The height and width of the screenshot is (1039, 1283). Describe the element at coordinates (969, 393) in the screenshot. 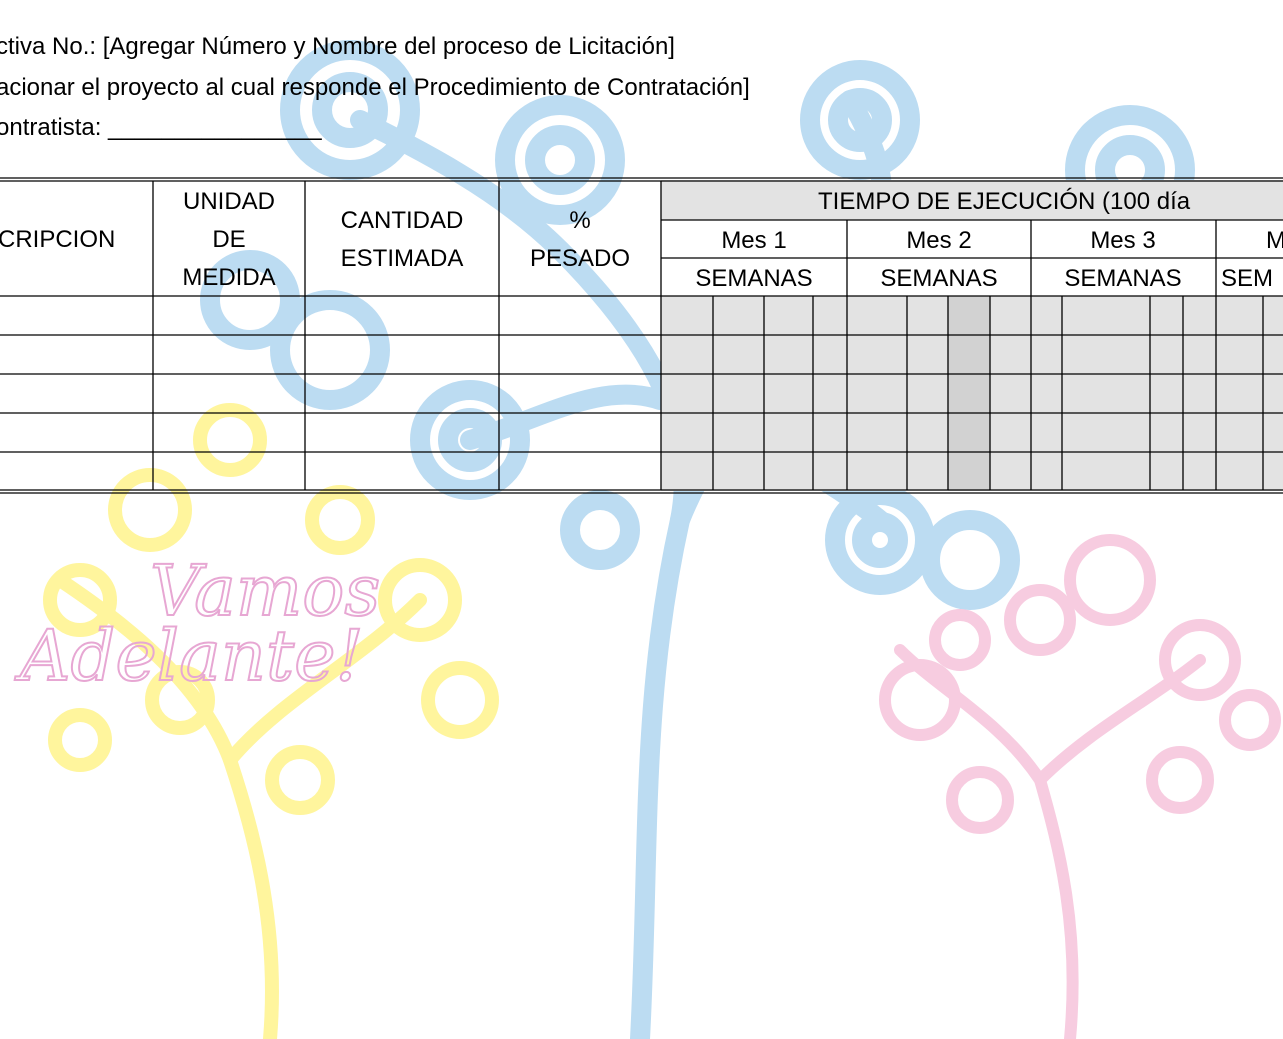

I see `gantt-highlight` at that location.